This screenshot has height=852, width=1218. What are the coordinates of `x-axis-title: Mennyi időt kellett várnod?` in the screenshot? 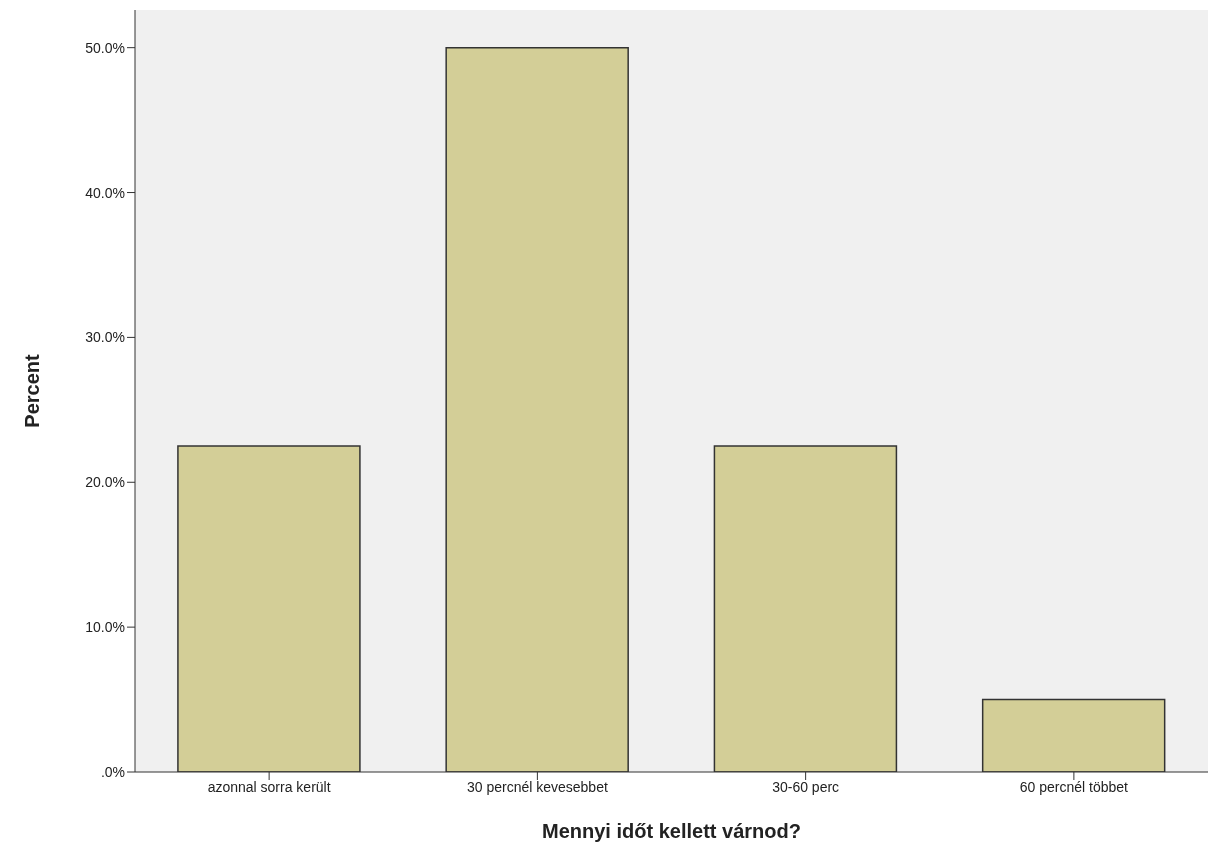 It's located at (671, 831).